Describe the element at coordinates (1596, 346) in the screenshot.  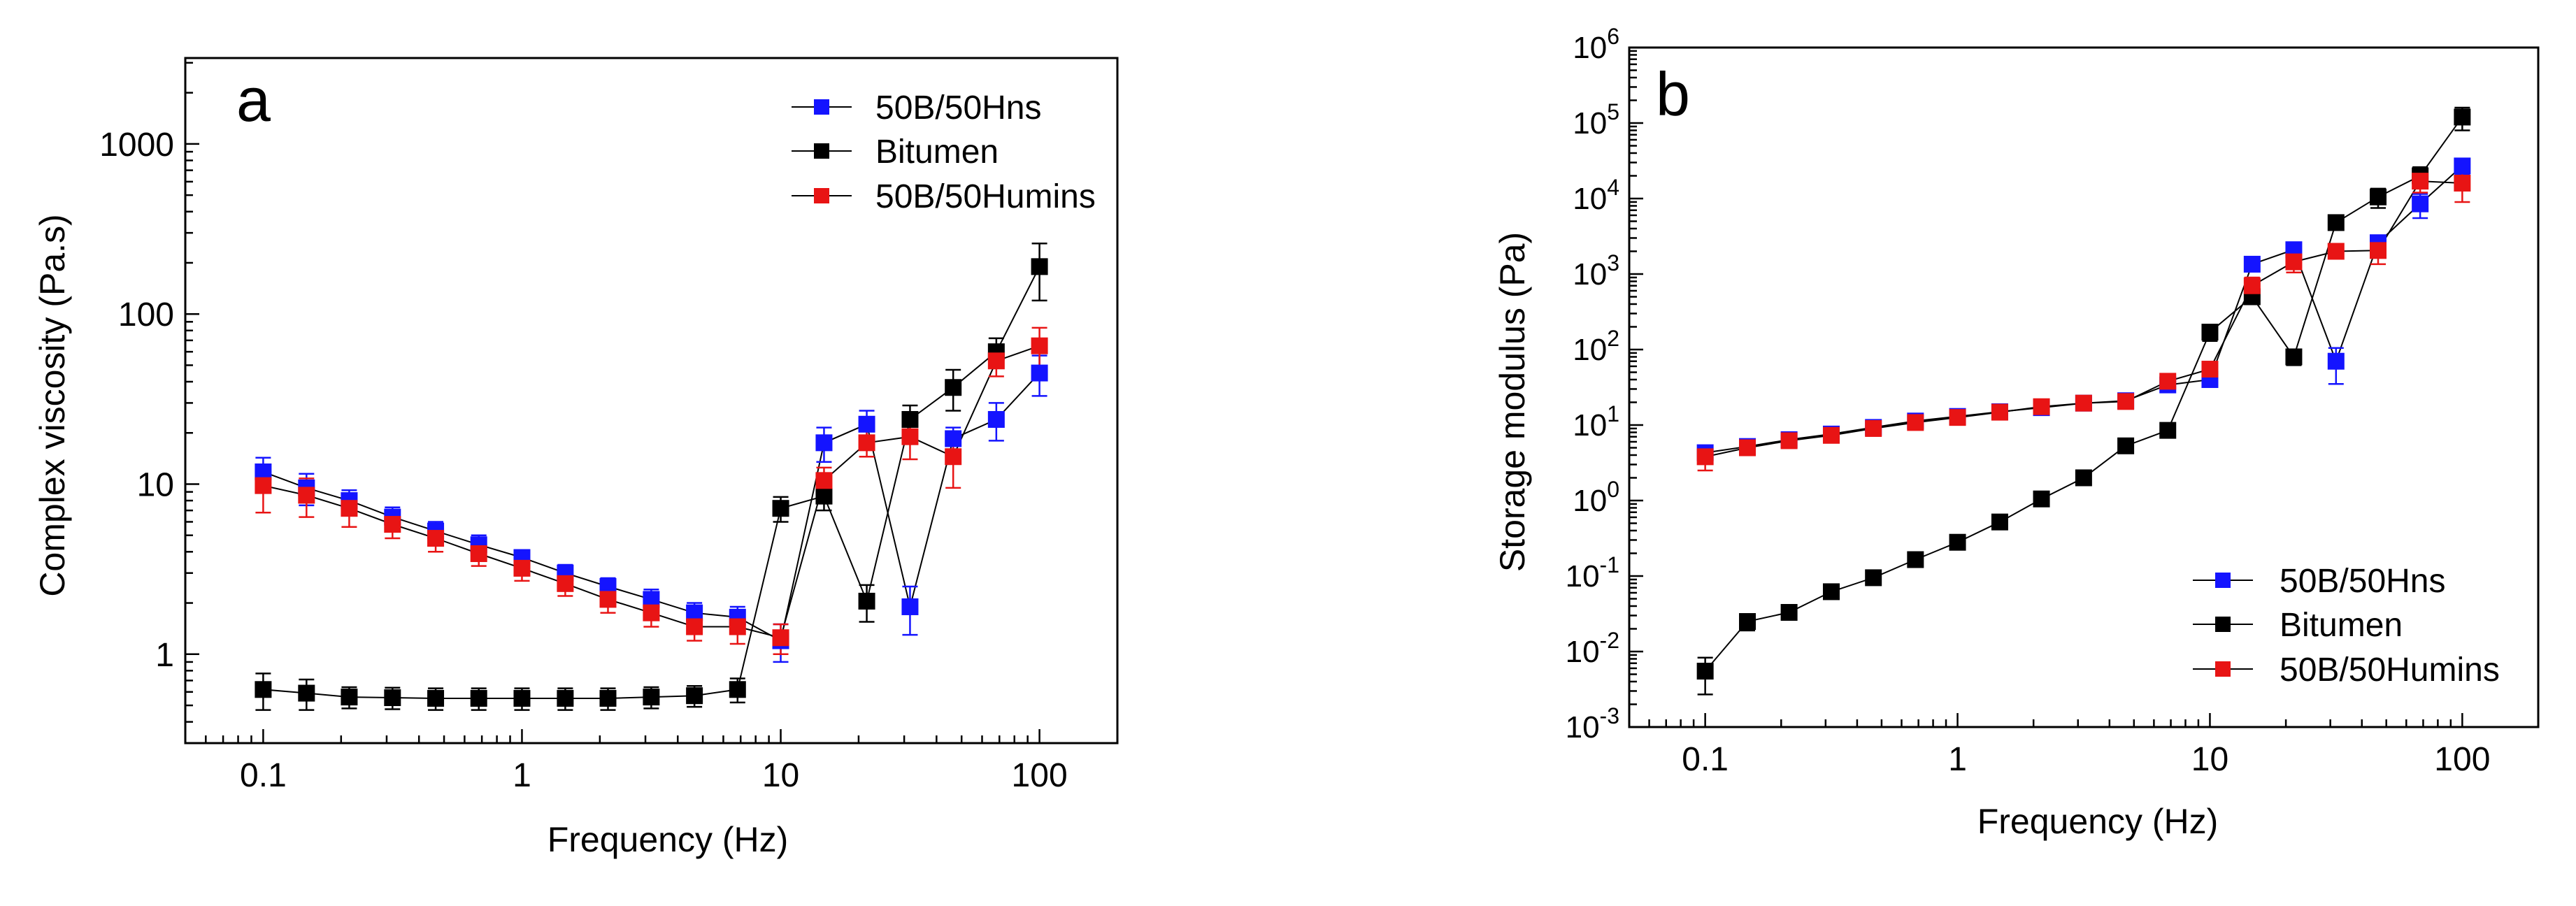
I see `y-tick-label-b-5: 10²` at that location.